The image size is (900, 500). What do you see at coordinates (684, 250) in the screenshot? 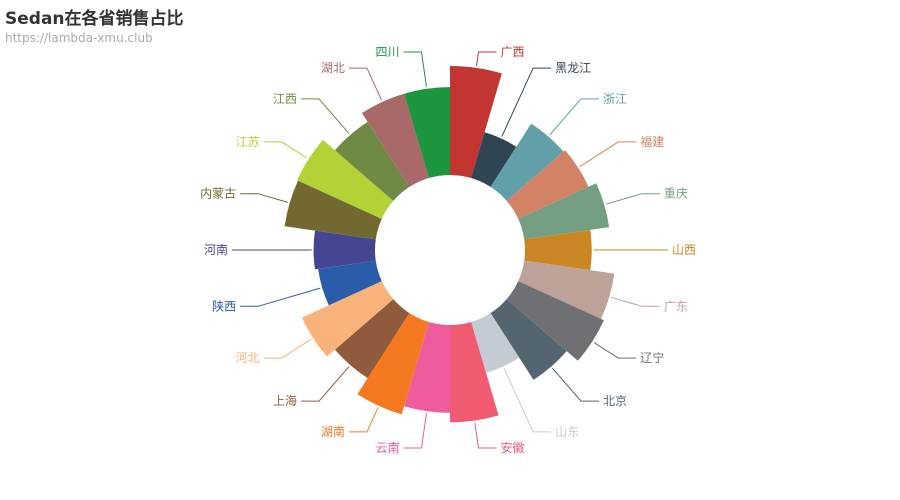
I see `slice-label-5: 山西` at bounding box center [684, 250].